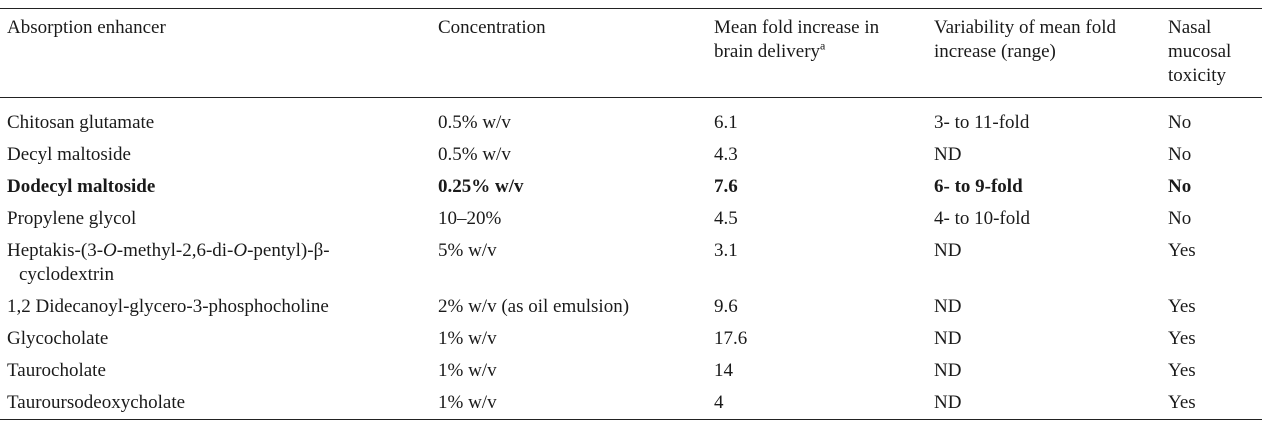  What do you see at coordinates (175, 250) in the screenshot?
I see `name-part: -methyl-2,6-di-` at bounding box center [175, 250].